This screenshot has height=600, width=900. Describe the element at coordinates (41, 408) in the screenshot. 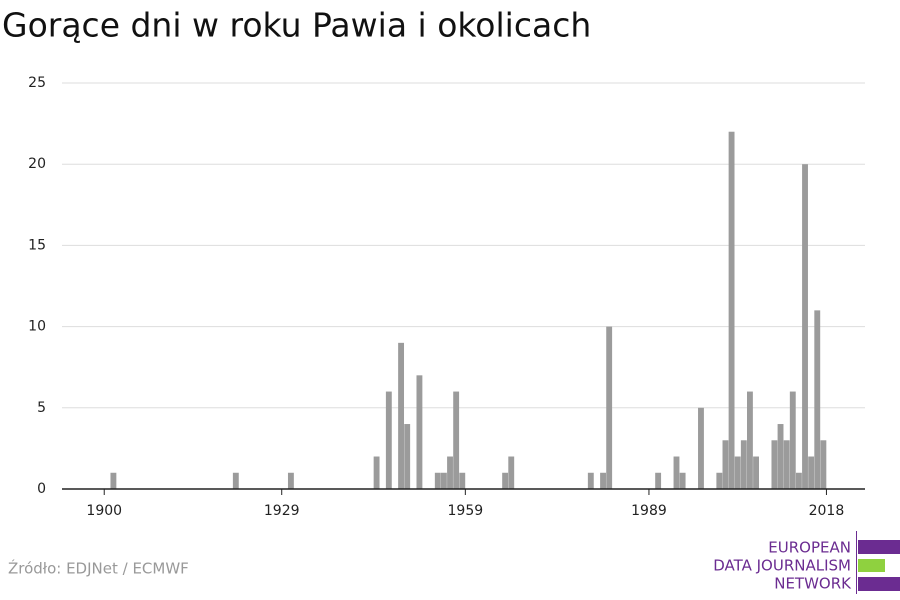

I see `y-tick-label: 5` at that location.